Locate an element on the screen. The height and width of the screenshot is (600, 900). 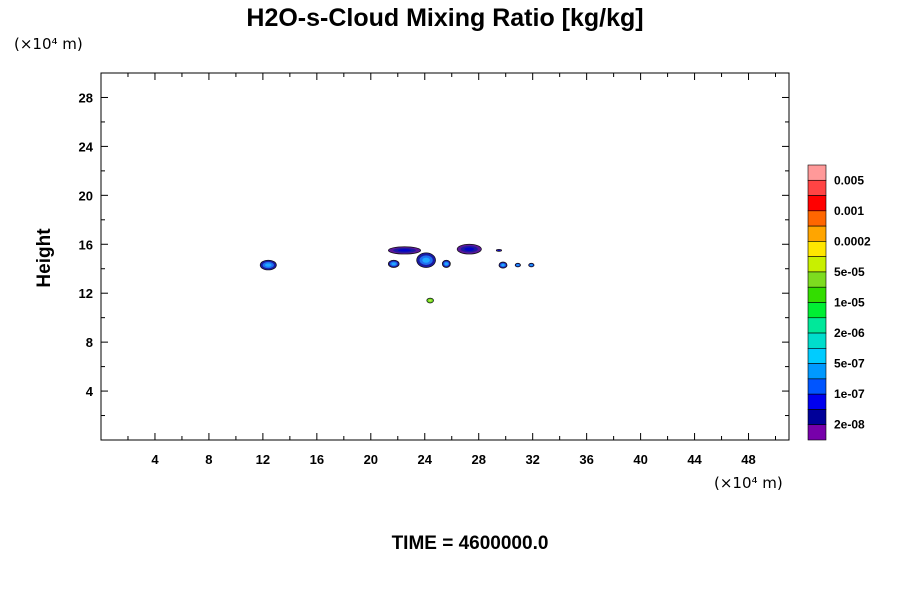
x-axis-unit: (×10⁴ m) is located at coordinates (748, 483).